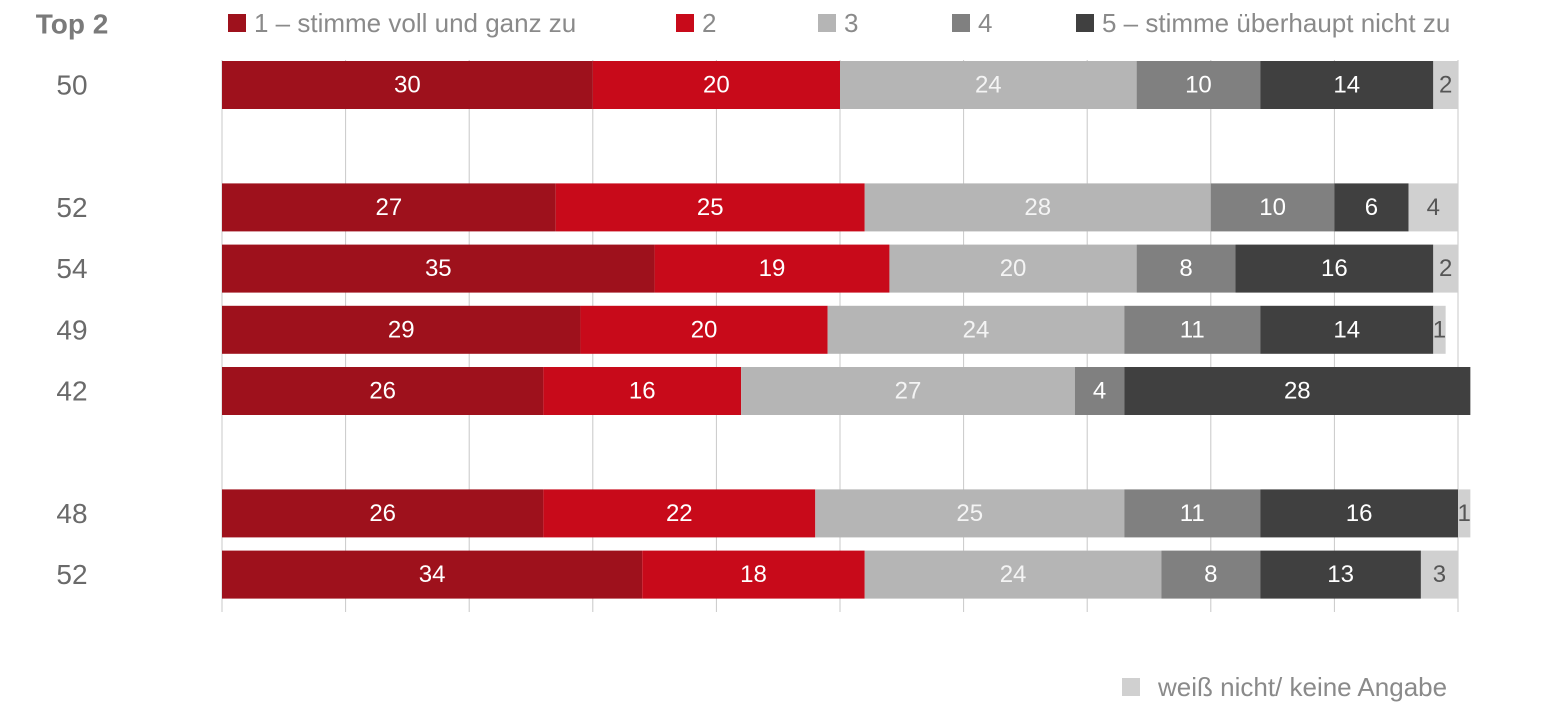 The image size is (1541, 702). What do you see at coordinates (985, 23) in the screenshot?
I see `legend-label: 4` at bounding box center [985, 23].